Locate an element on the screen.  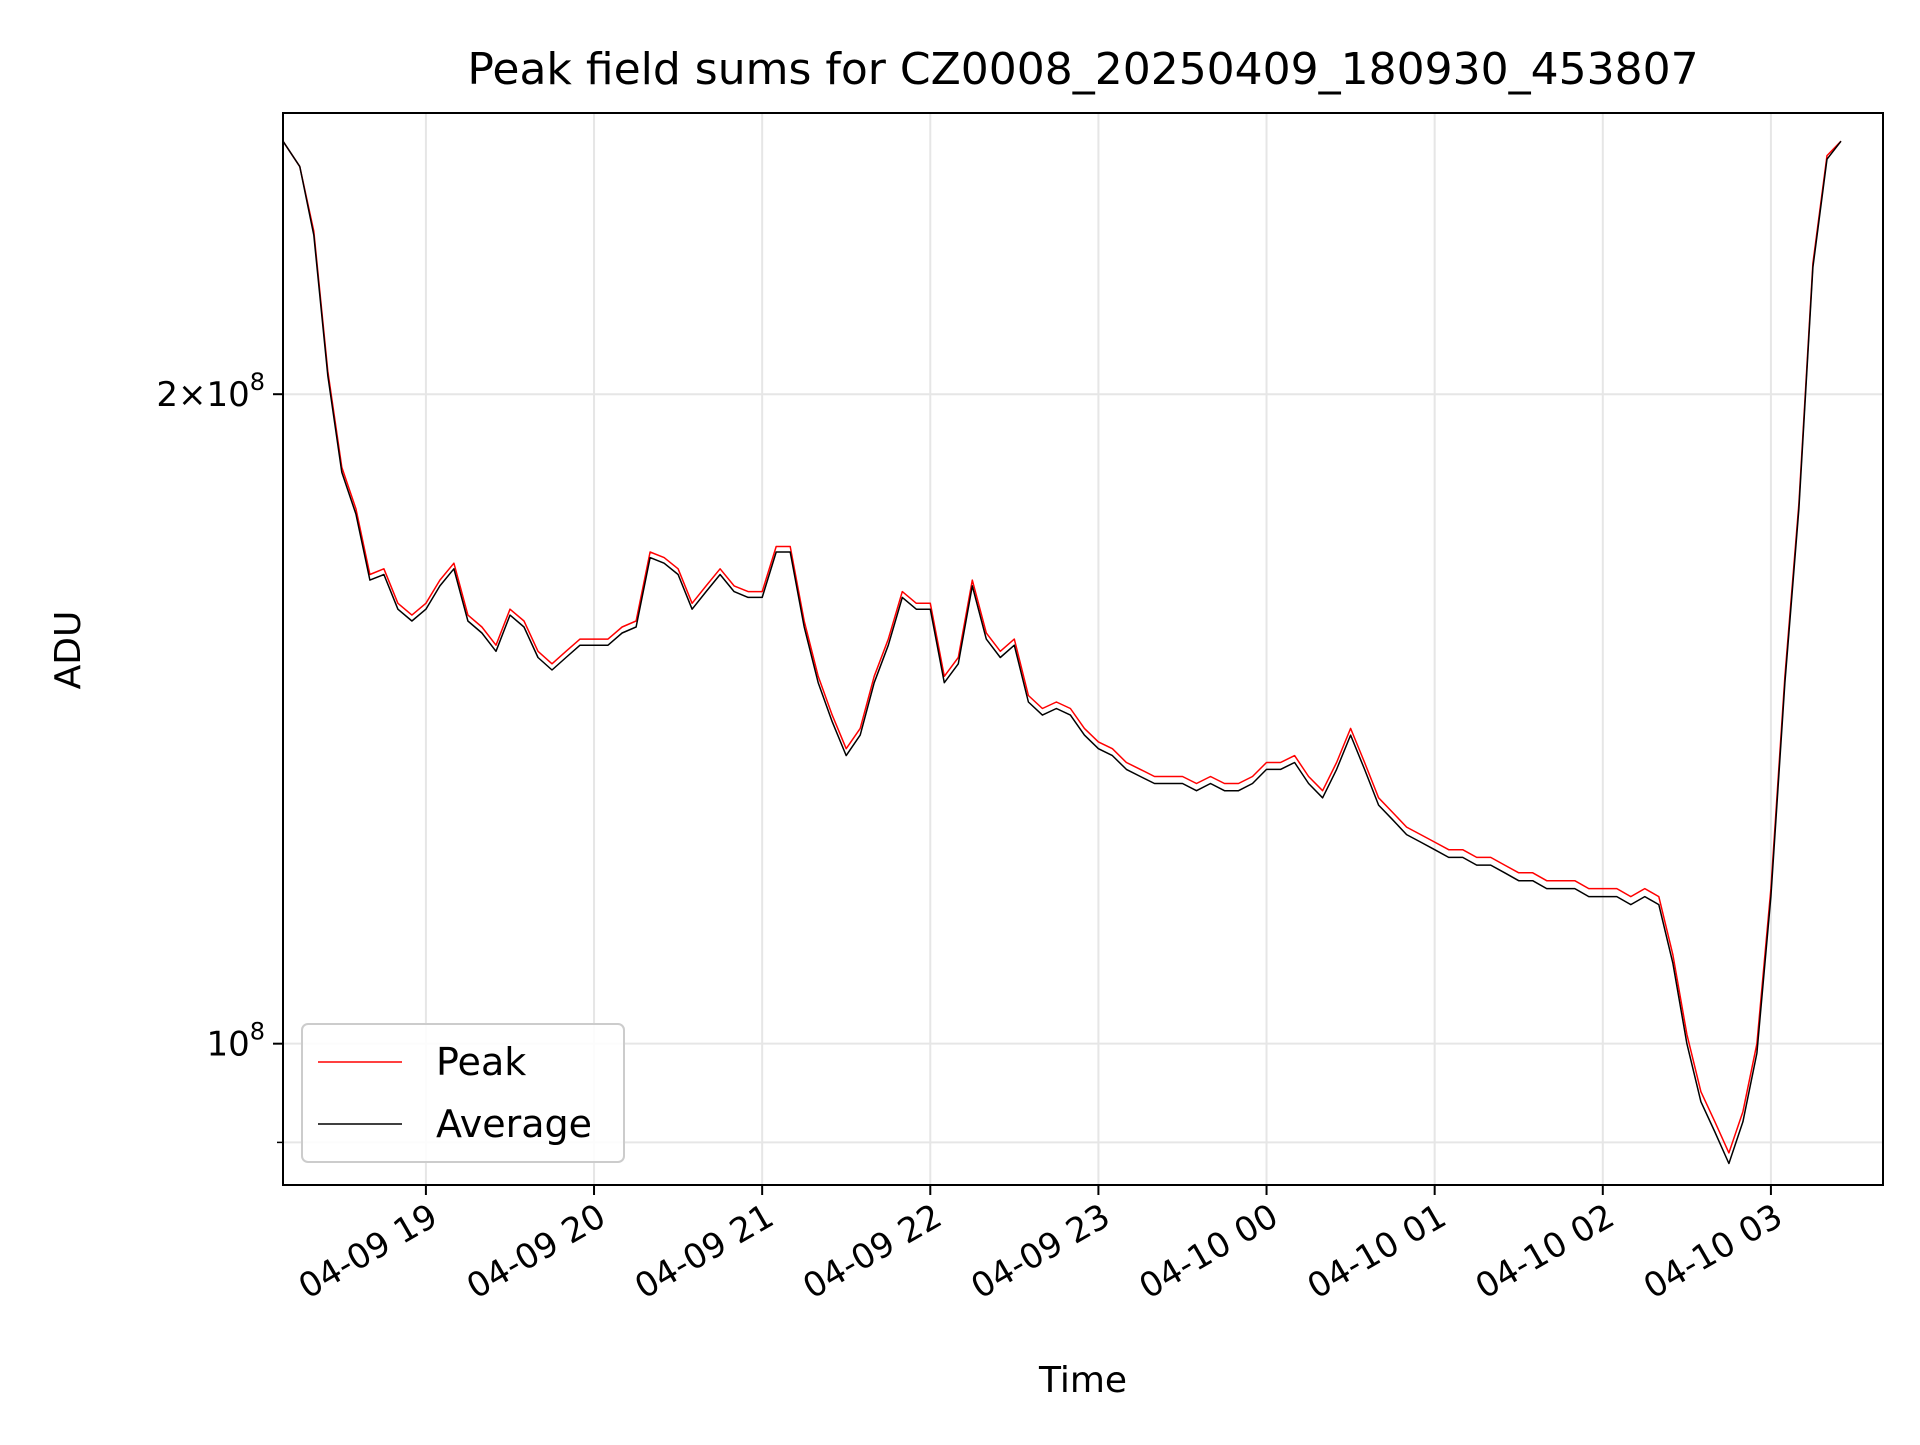
legend-box is located at coordinates (463, 1093).